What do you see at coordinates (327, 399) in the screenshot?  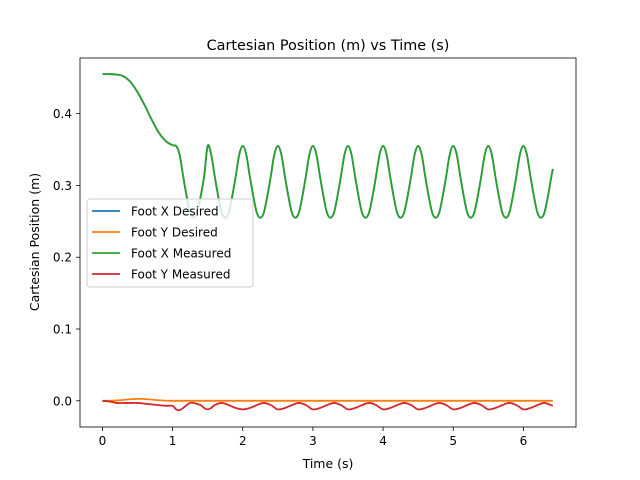 I see `series-line-foot-y-desired` at bounding box center [327, 399].